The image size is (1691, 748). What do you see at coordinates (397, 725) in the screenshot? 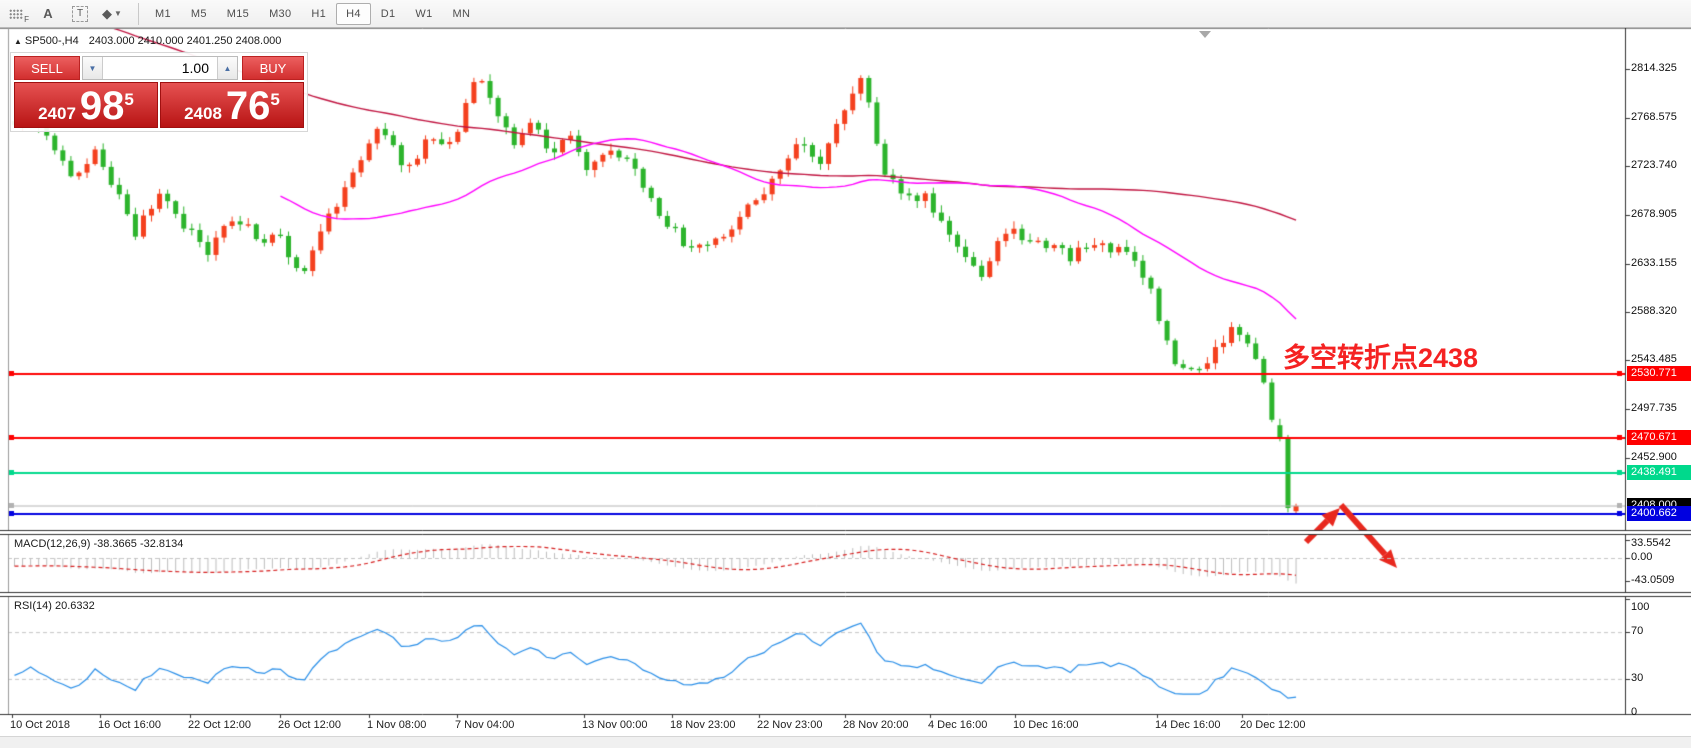
I see `time-axis-label: 1 Nov 08:00` at bounding box center [397, 725].